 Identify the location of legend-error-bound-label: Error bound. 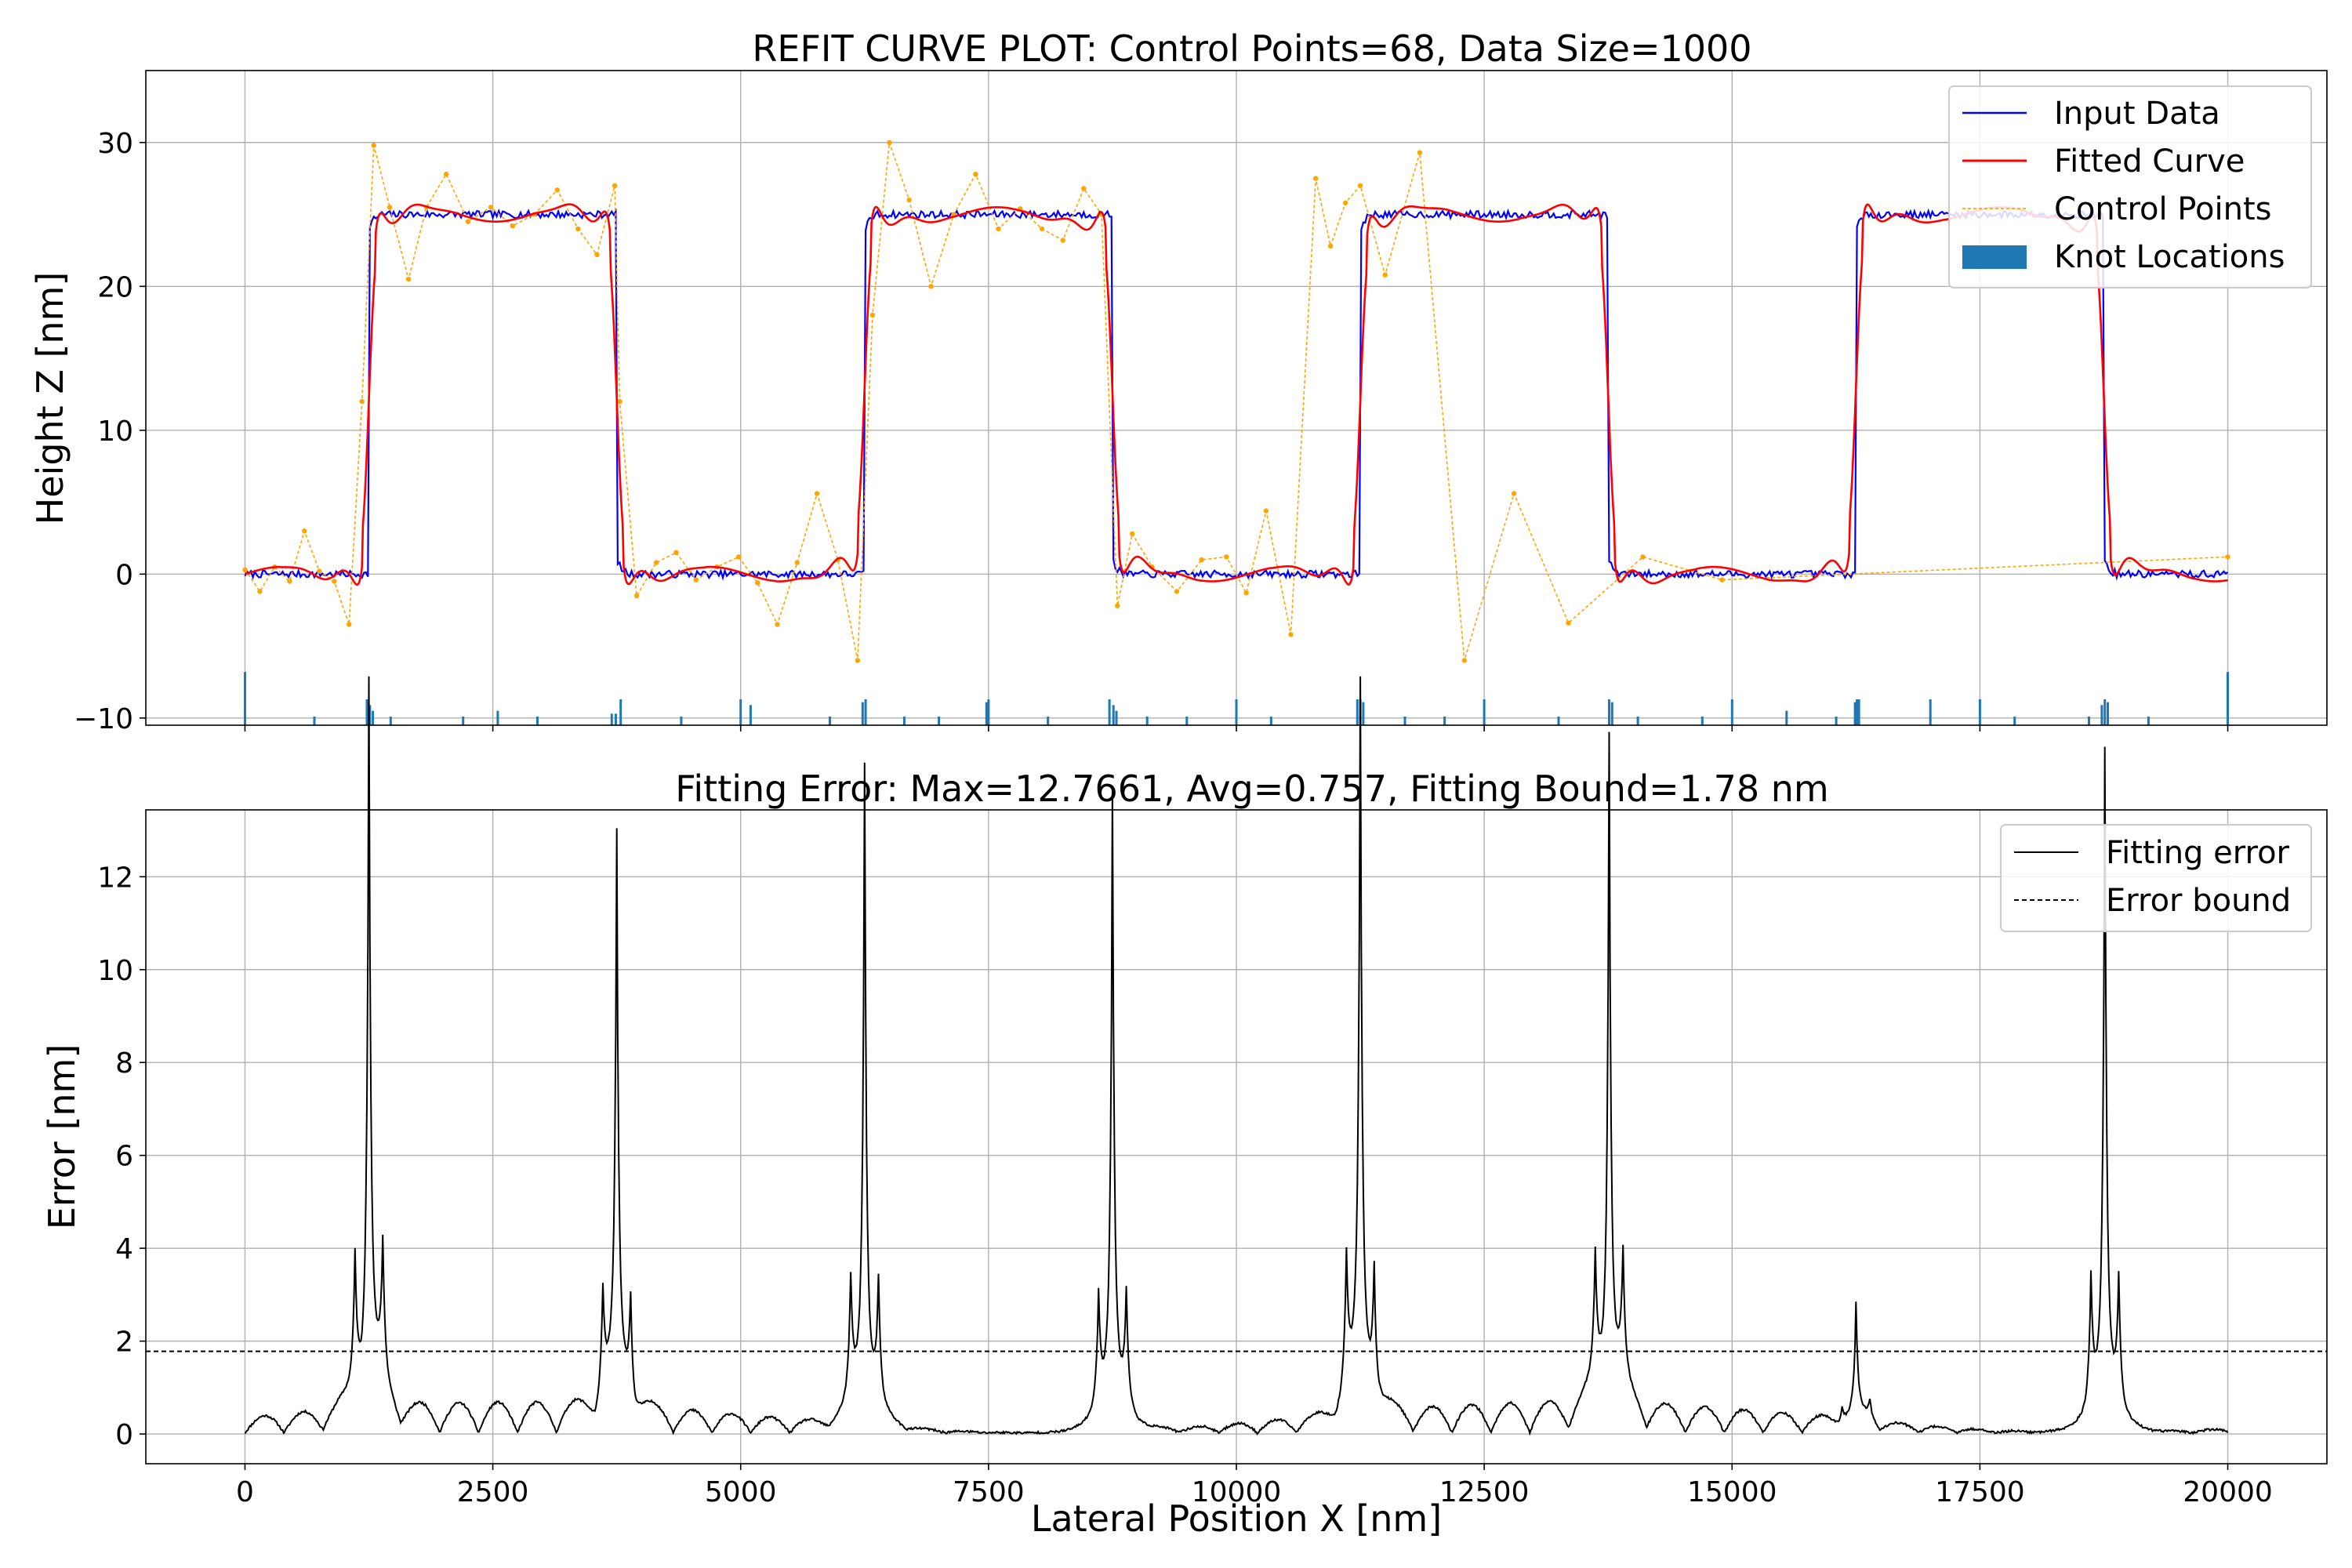
(2198, 901).